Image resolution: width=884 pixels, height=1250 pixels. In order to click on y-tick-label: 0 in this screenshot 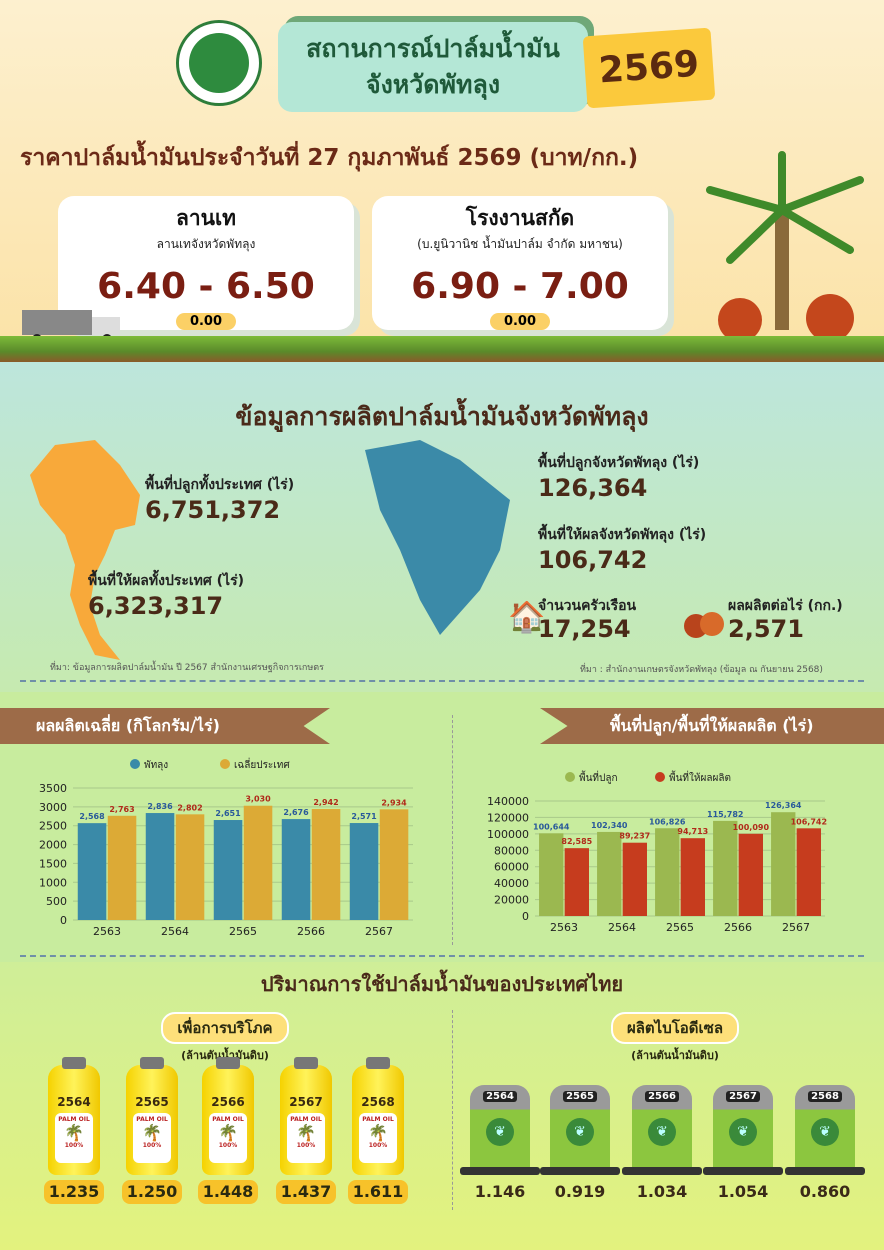, I will do `click(525, 916)`.